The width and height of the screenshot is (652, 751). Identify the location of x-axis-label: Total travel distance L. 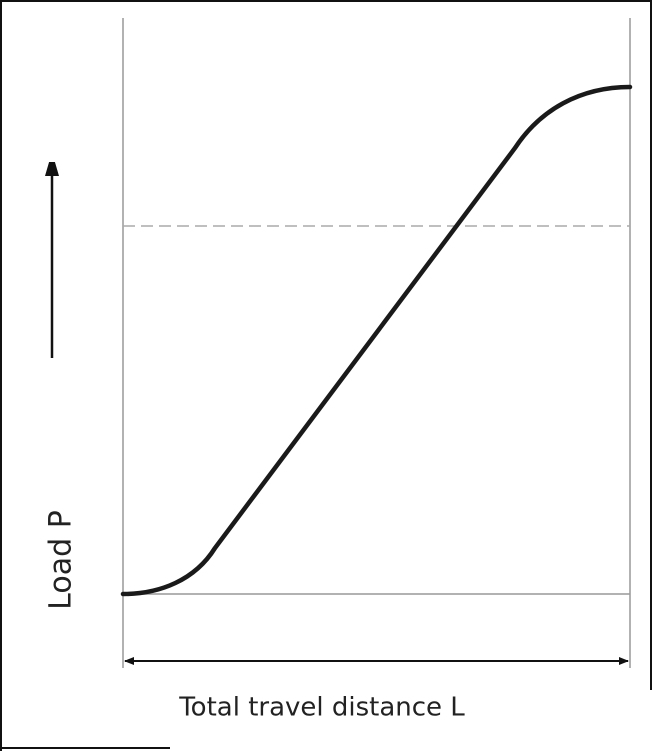
(321, 708).